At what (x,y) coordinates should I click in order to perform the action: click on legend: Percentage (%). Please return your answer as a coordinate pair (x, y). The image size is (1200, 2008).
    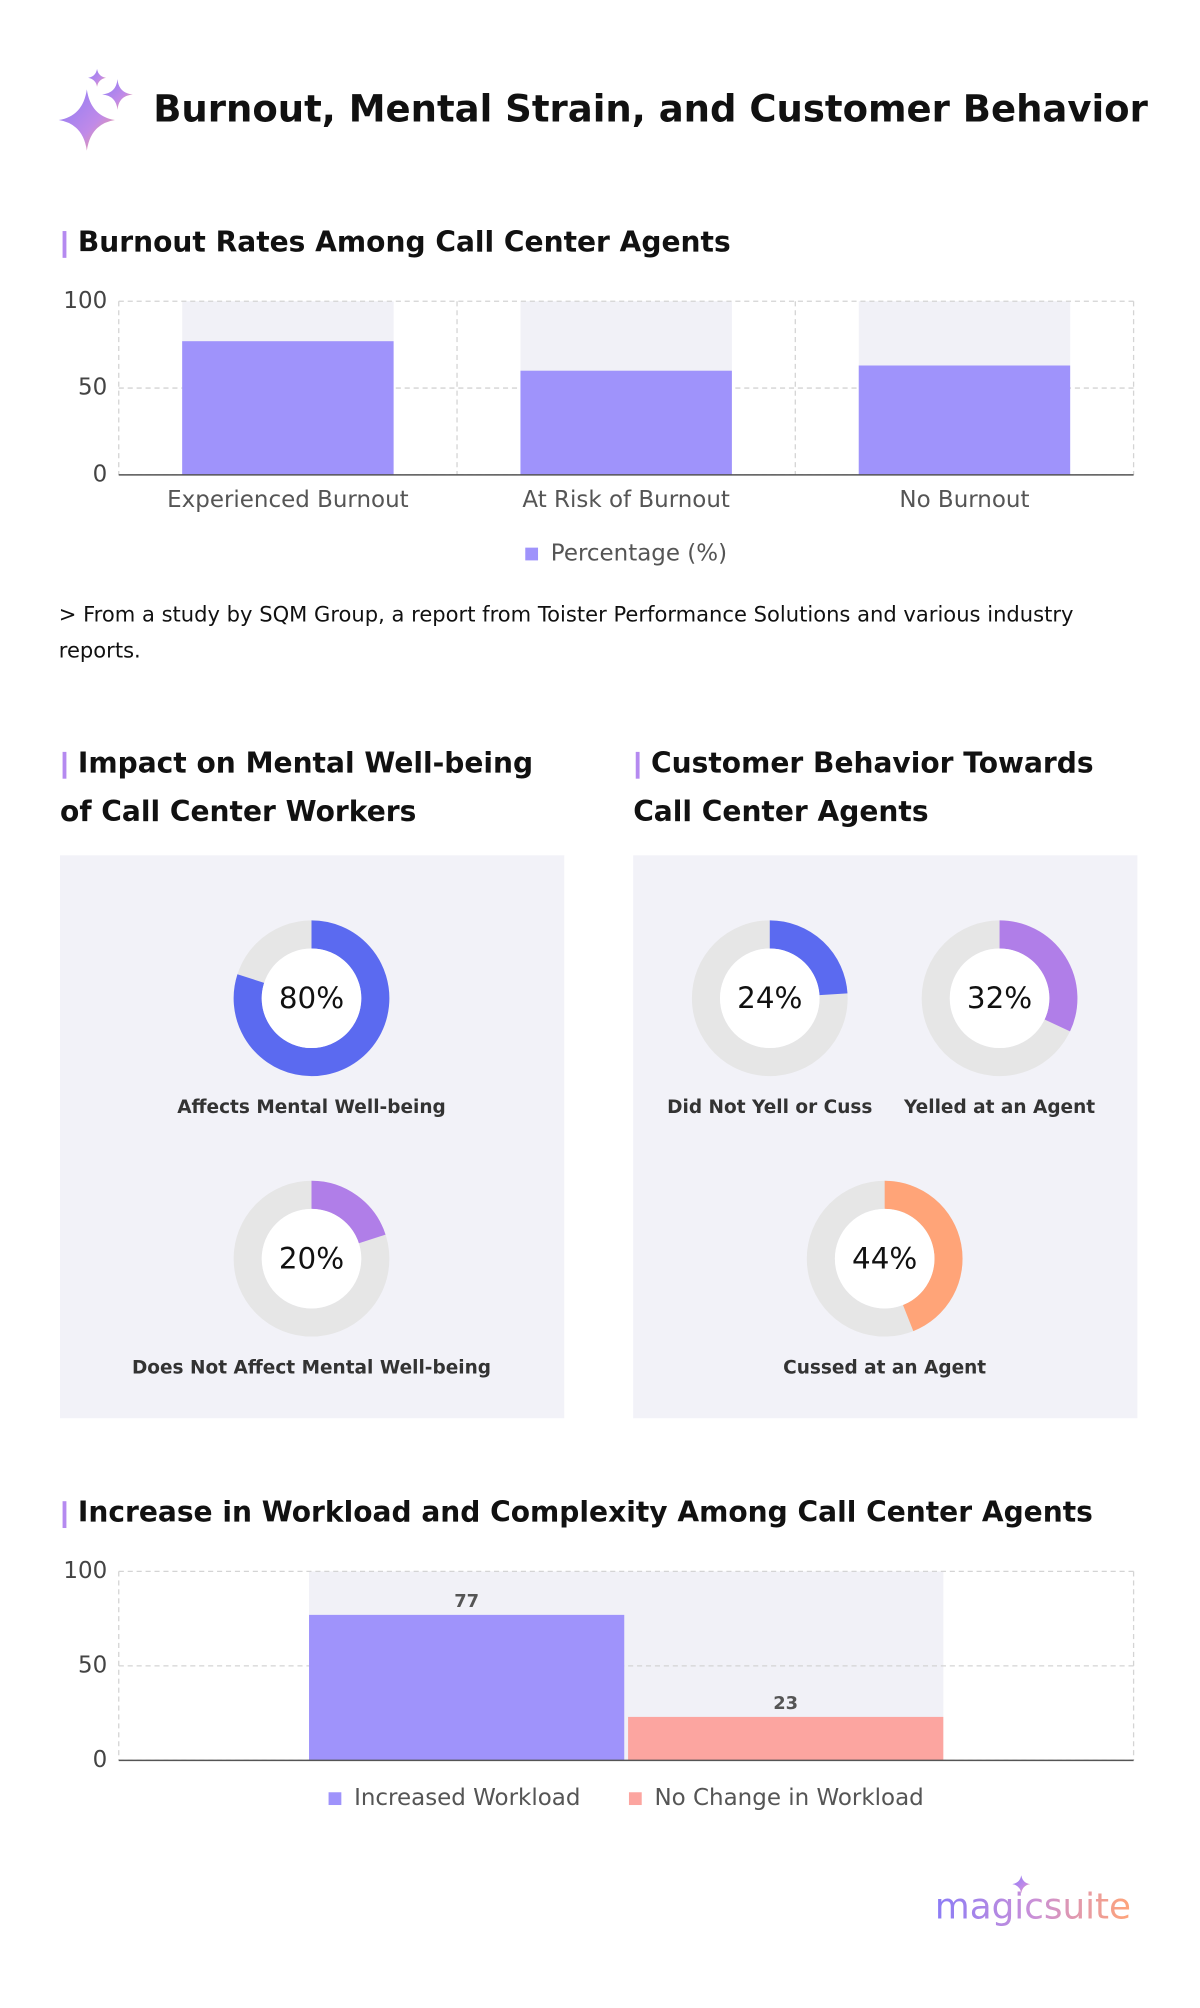
    Looking at the image, I should click on (626, 554).